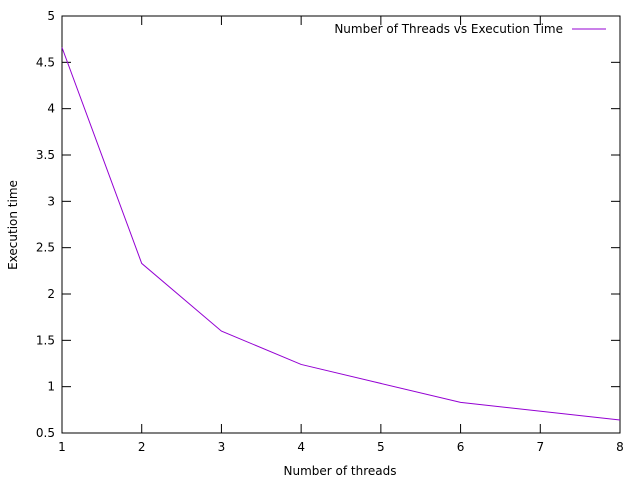 This screenshot has height=480, width=640. Describe the element at coordinates (222, 447) in the screenshot. I see `x-tick-label: 3` at that location.